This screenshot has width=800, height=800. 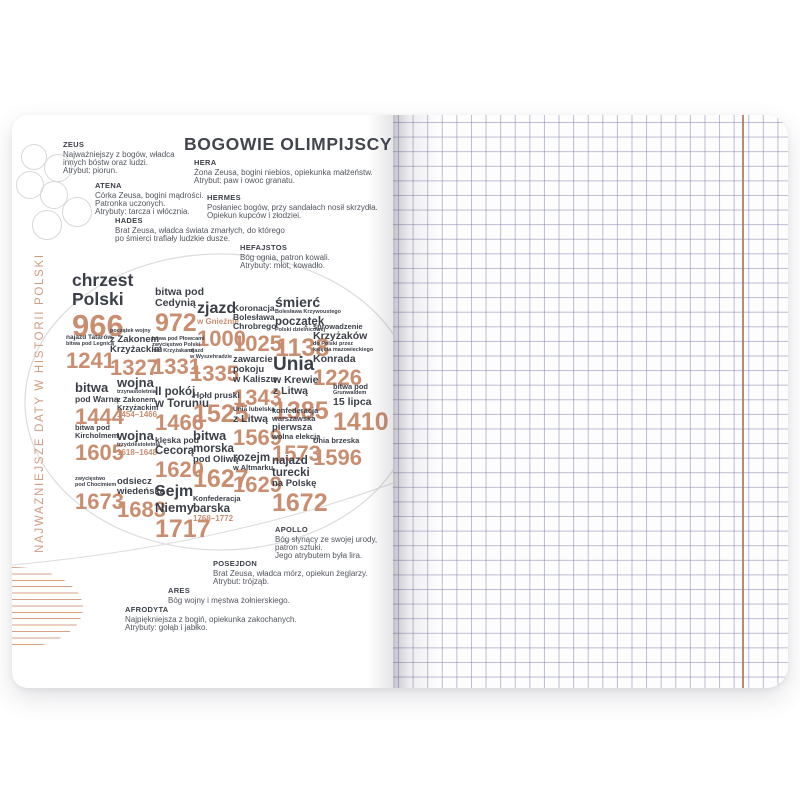 I want to click on date-tile-wojna-zakon-1327: początek wojny z Zakonem Krzyżackim 1327, so click(x=136, y=354).